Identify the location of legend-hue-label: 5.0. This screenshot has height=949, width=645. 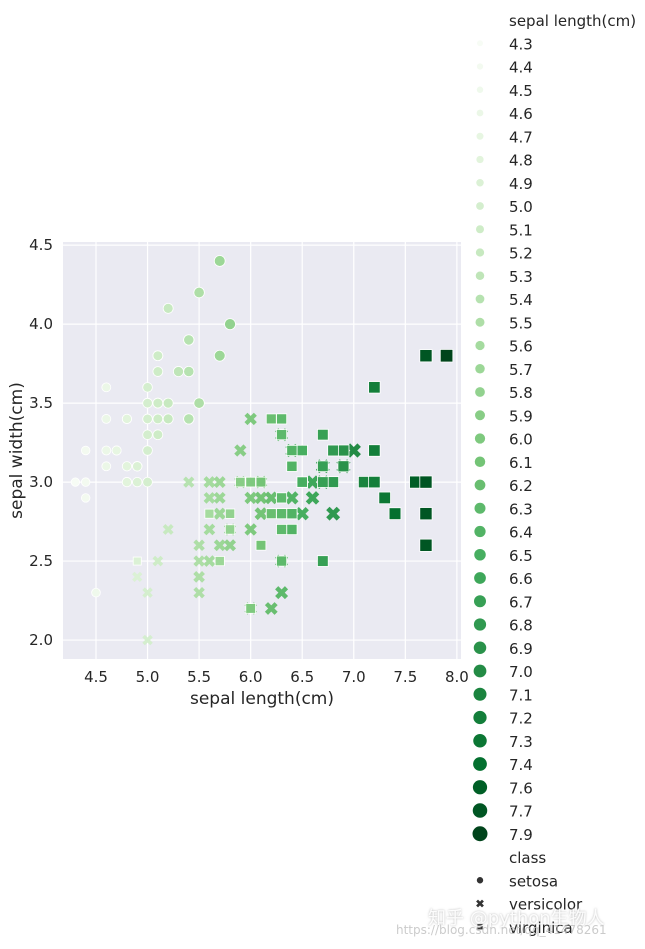
(521, 207).